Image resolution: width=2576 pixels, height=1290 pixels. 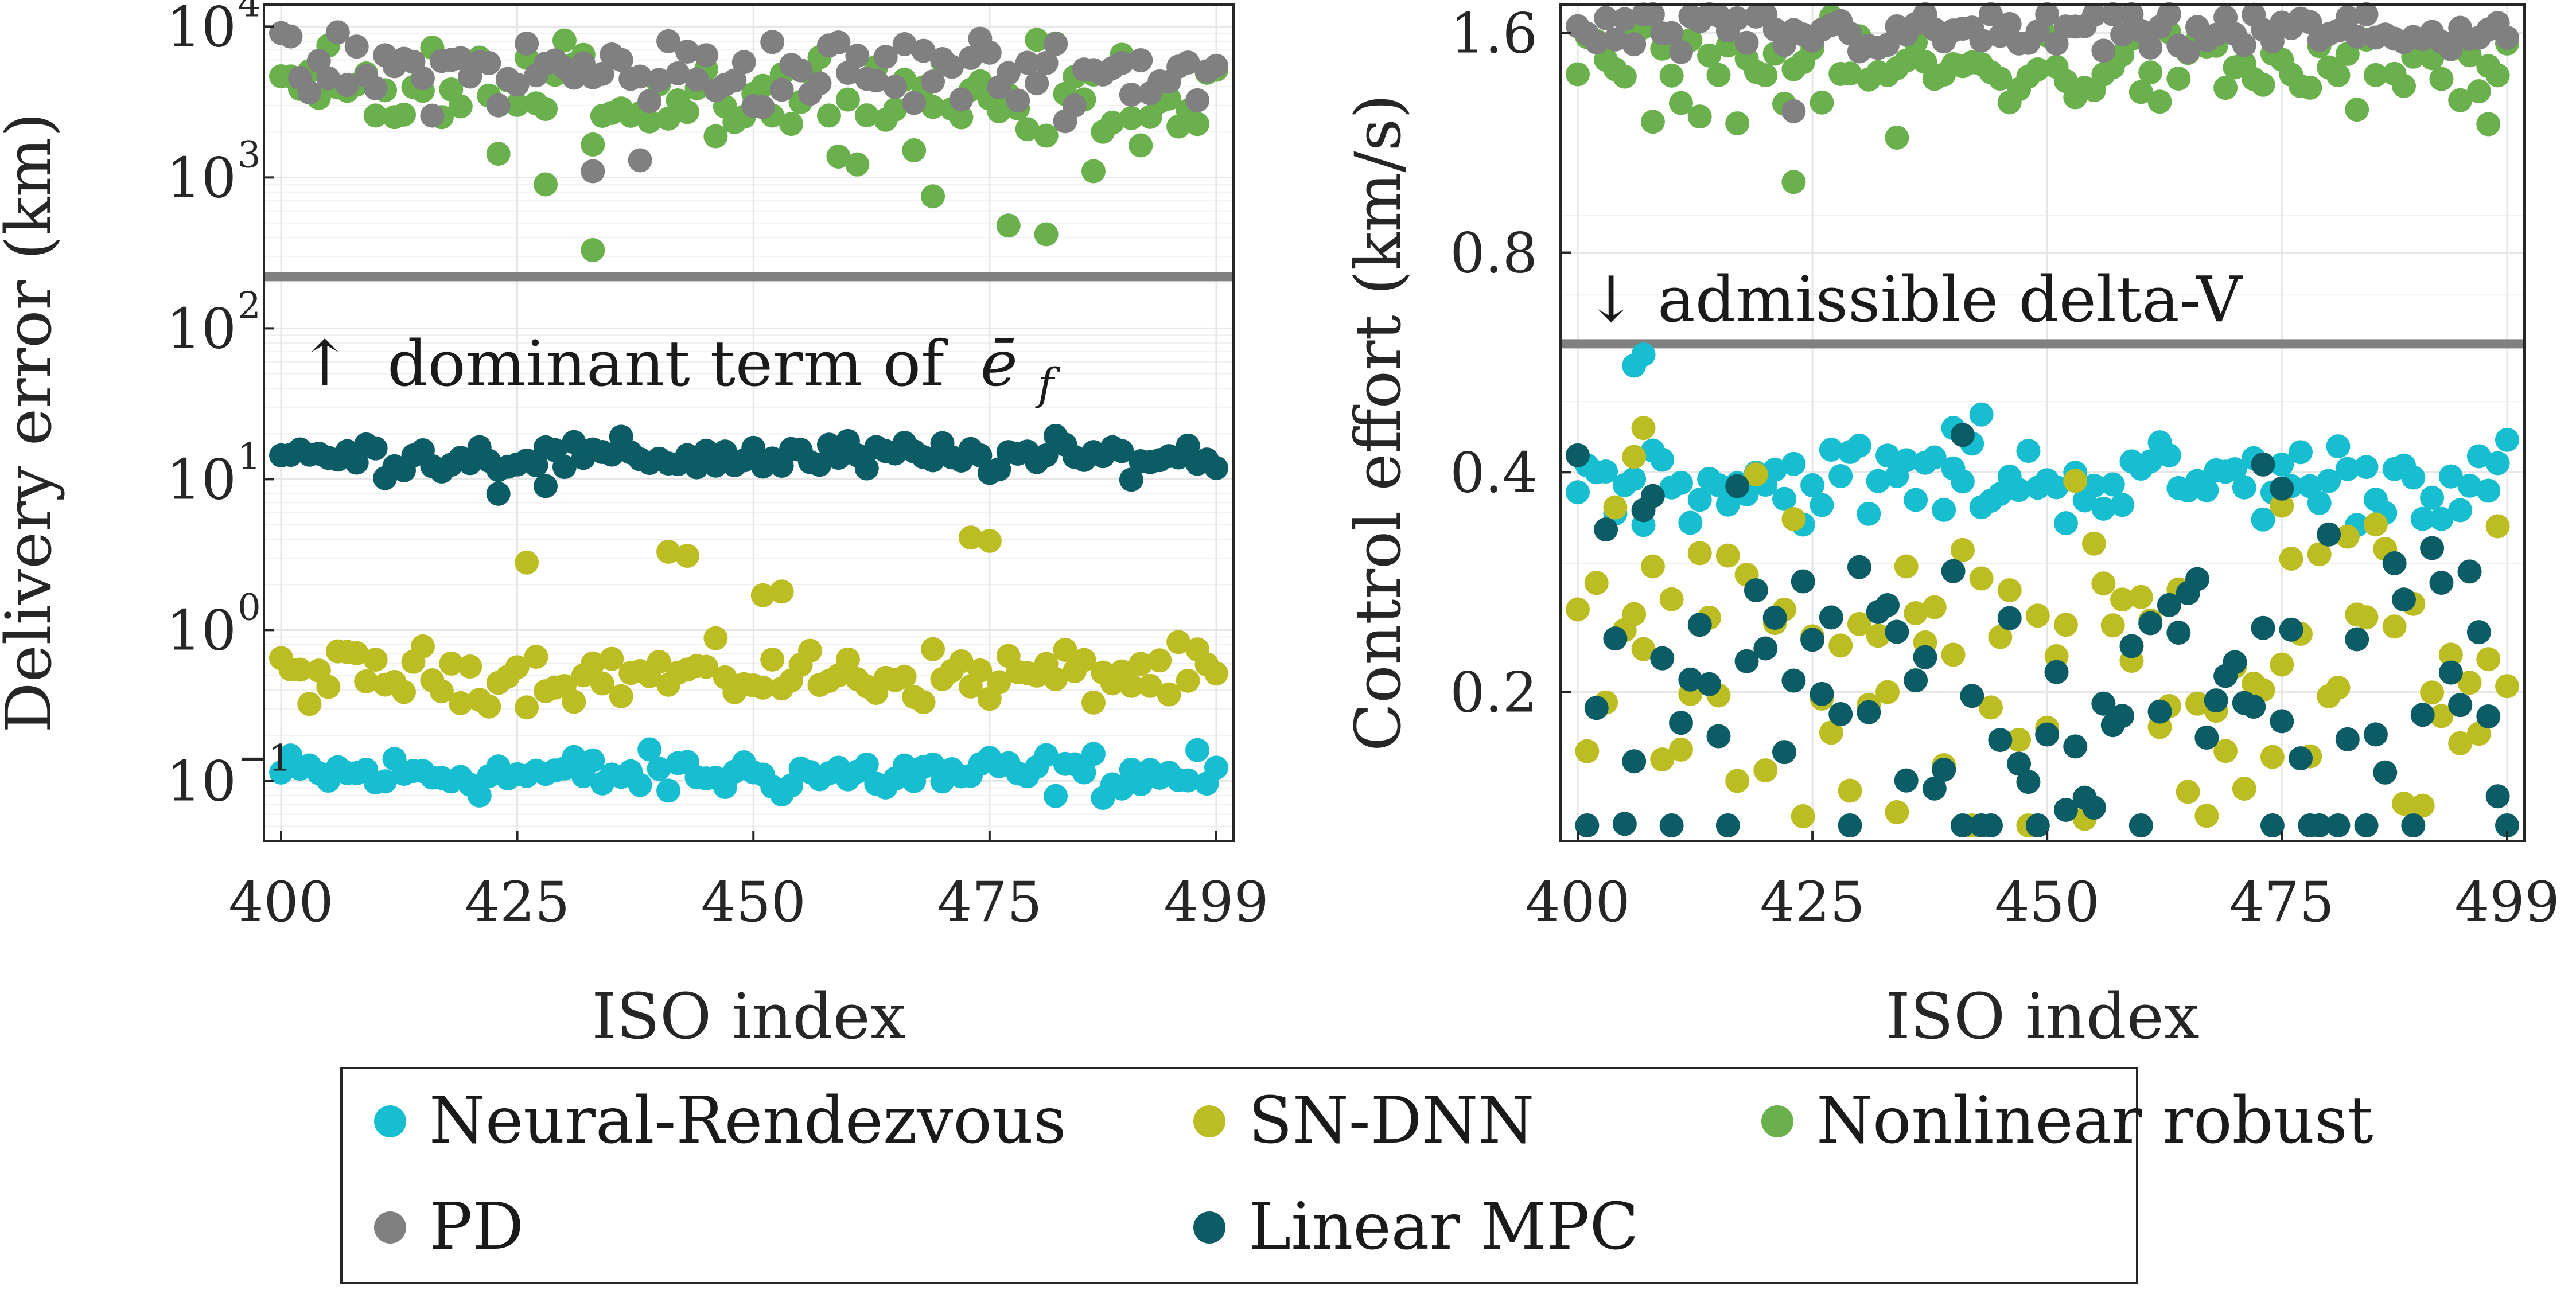 What do you see at coordinates (249, 456) in the screenshot?
I see `y-tick-exponent: 1` at bounding box center [249, 456].